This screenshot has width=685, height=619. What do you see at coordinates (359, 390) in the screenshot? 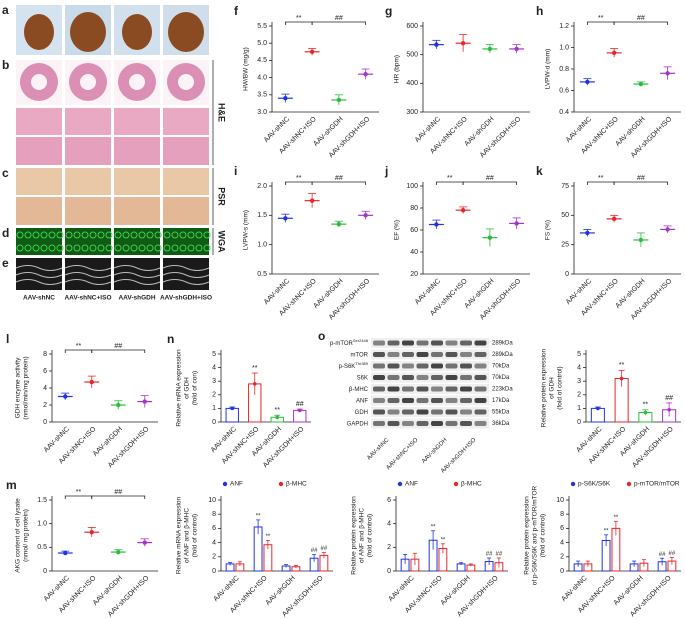
I see `protein-name: β-MHC` at bounding box center [359, 390].